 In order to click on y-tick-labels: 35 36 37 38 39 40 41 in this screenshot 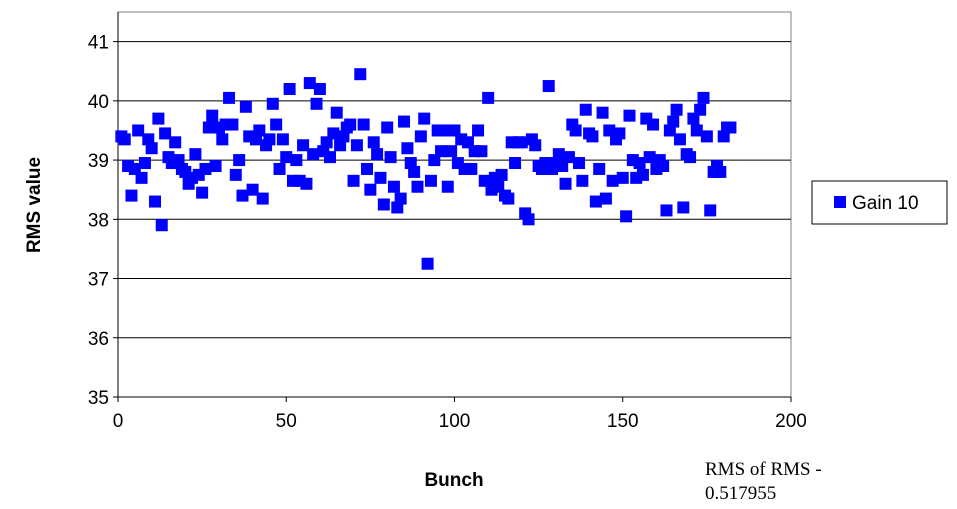, I will do `click(98, 221)`.